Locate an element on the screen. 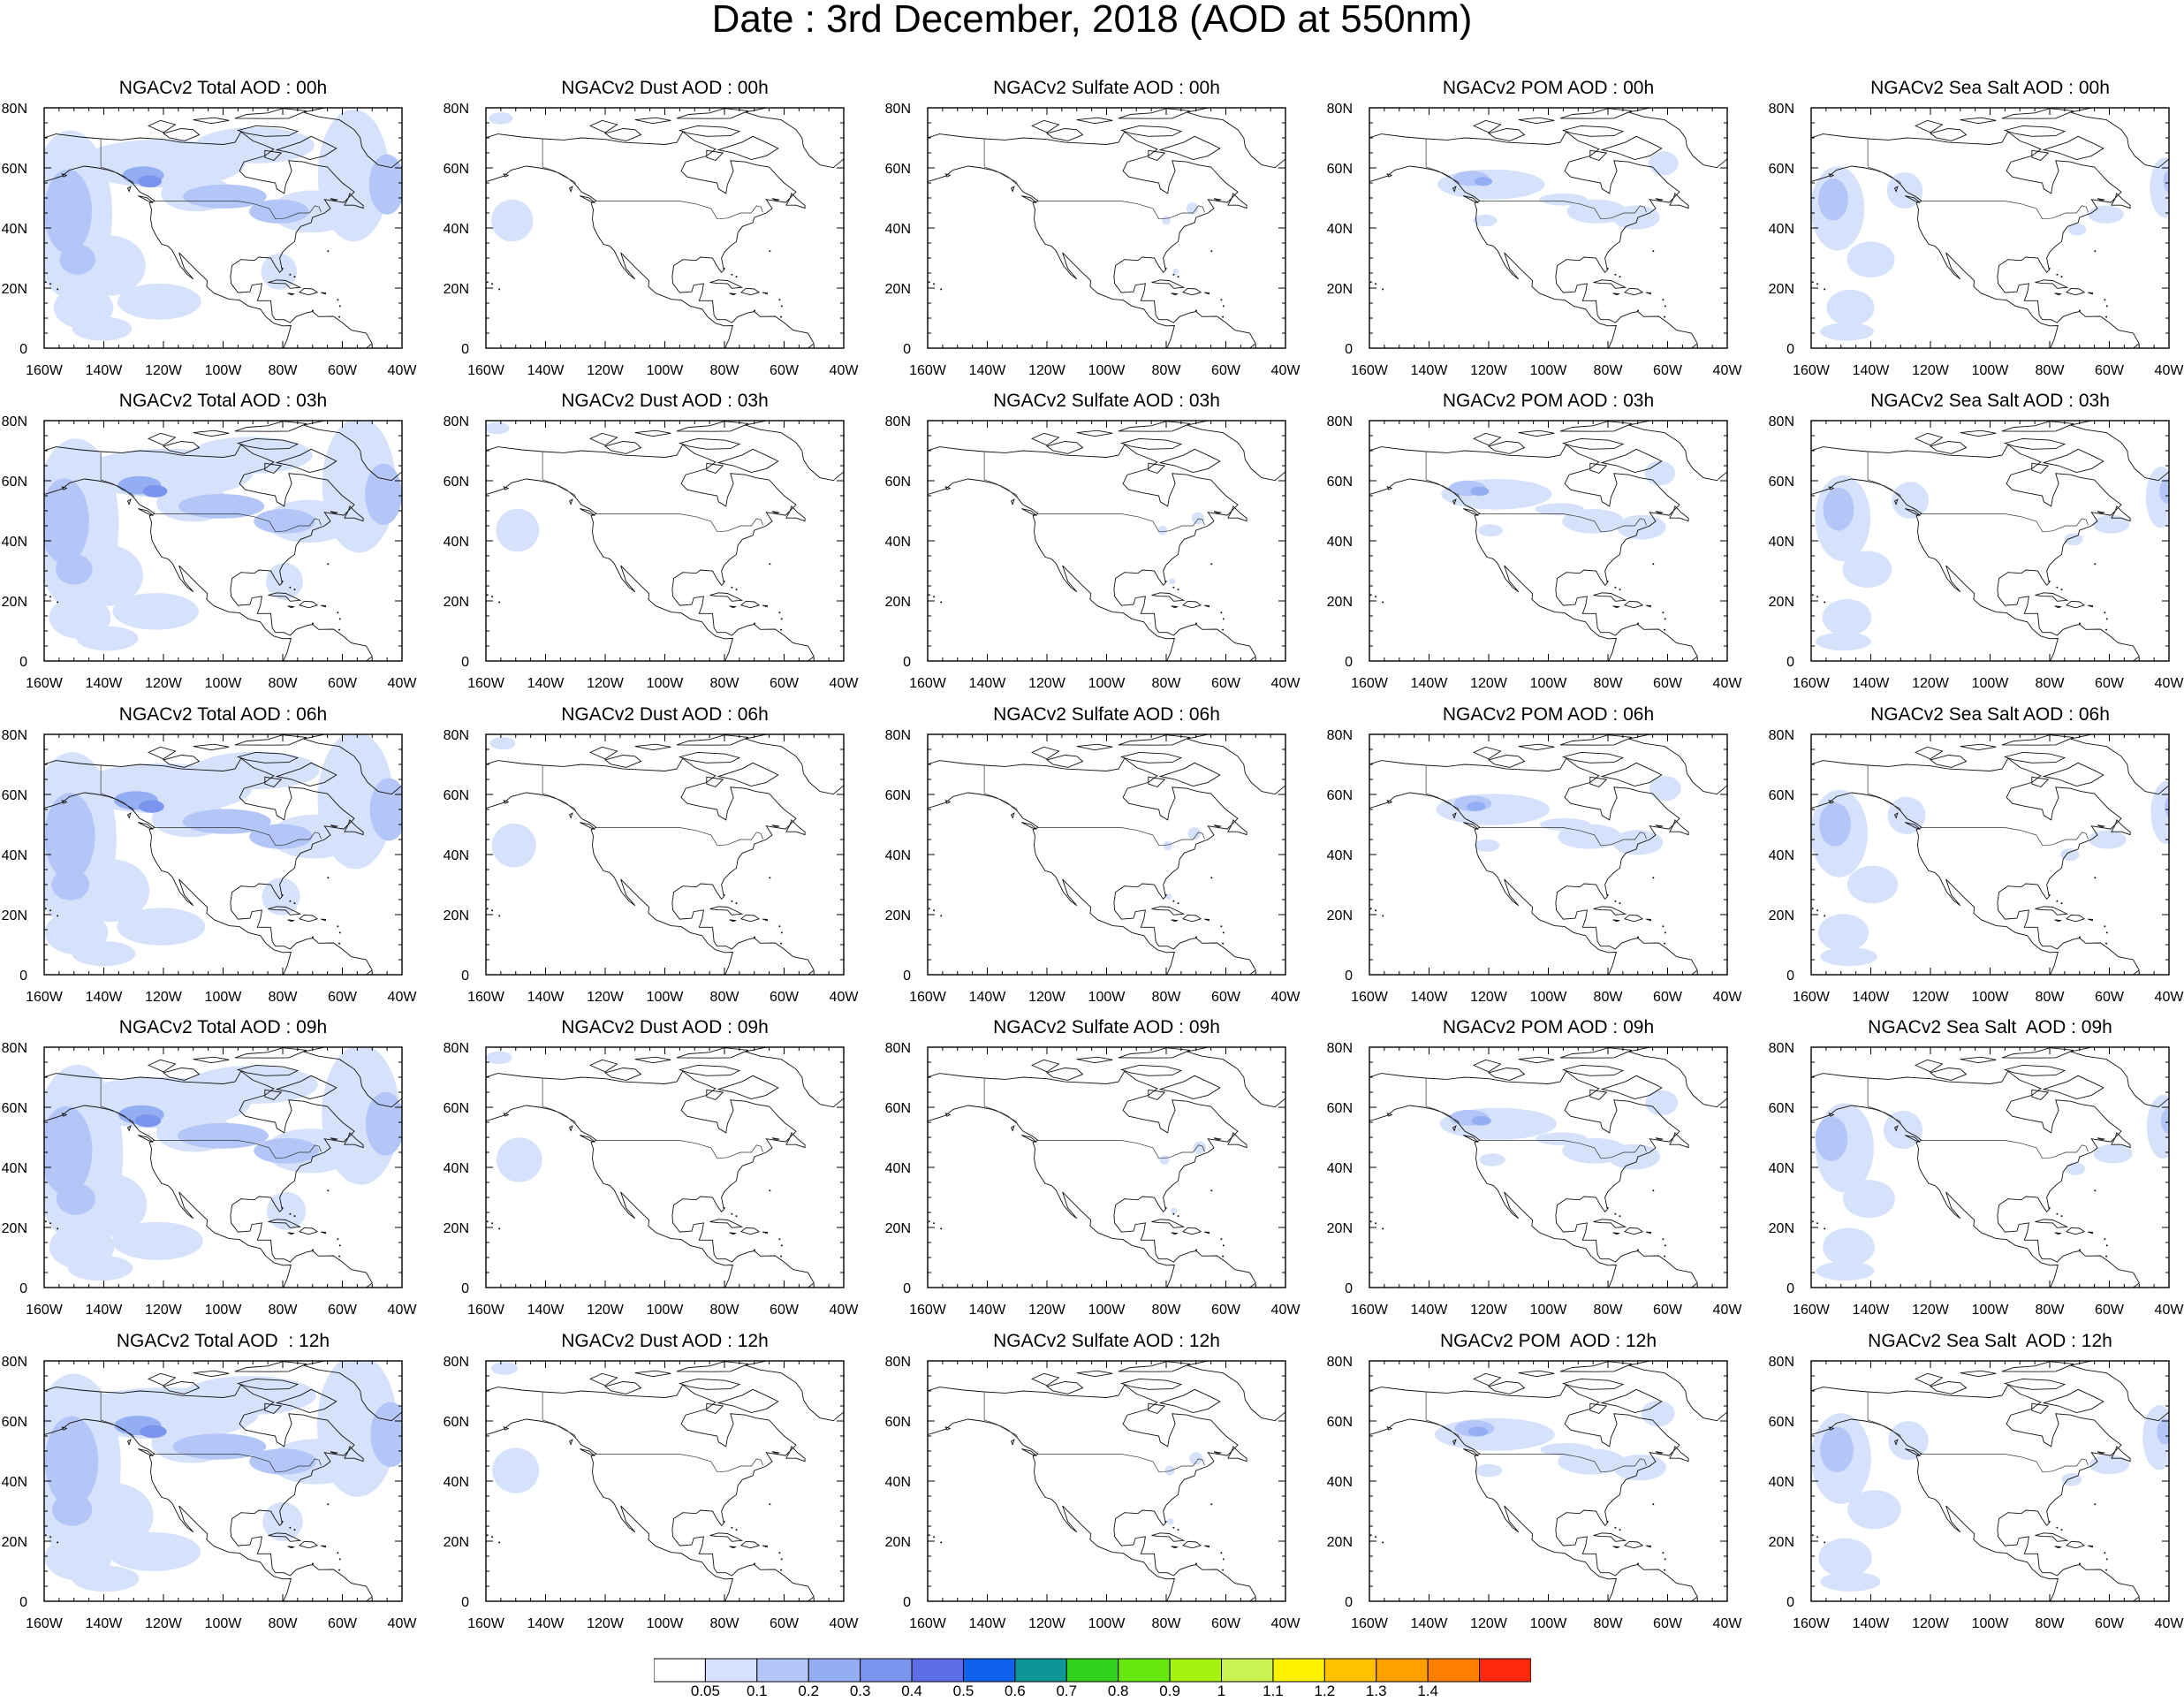 This screenshot has width=2184, height=1702. axis-ticks is located at coordinates (665, 854).